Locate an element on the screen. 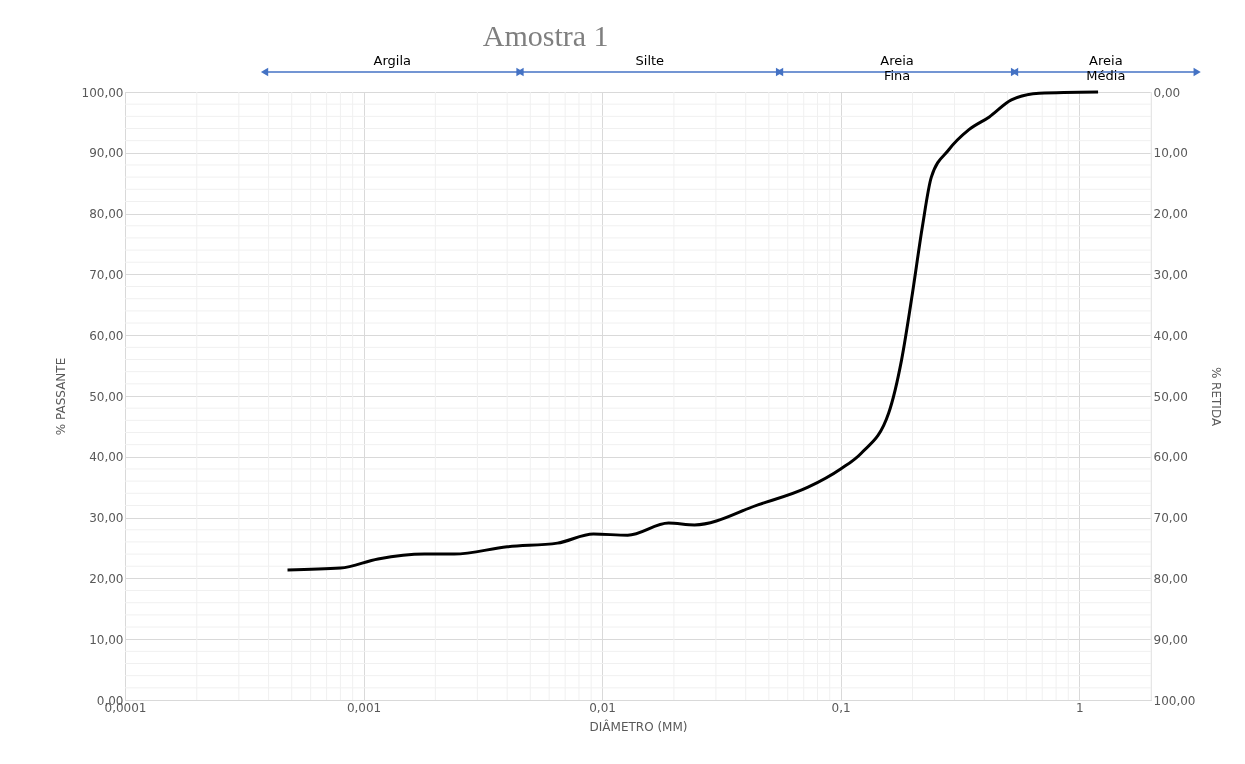  y-tick-label: 30,00 is located at coordinates (106, 518).